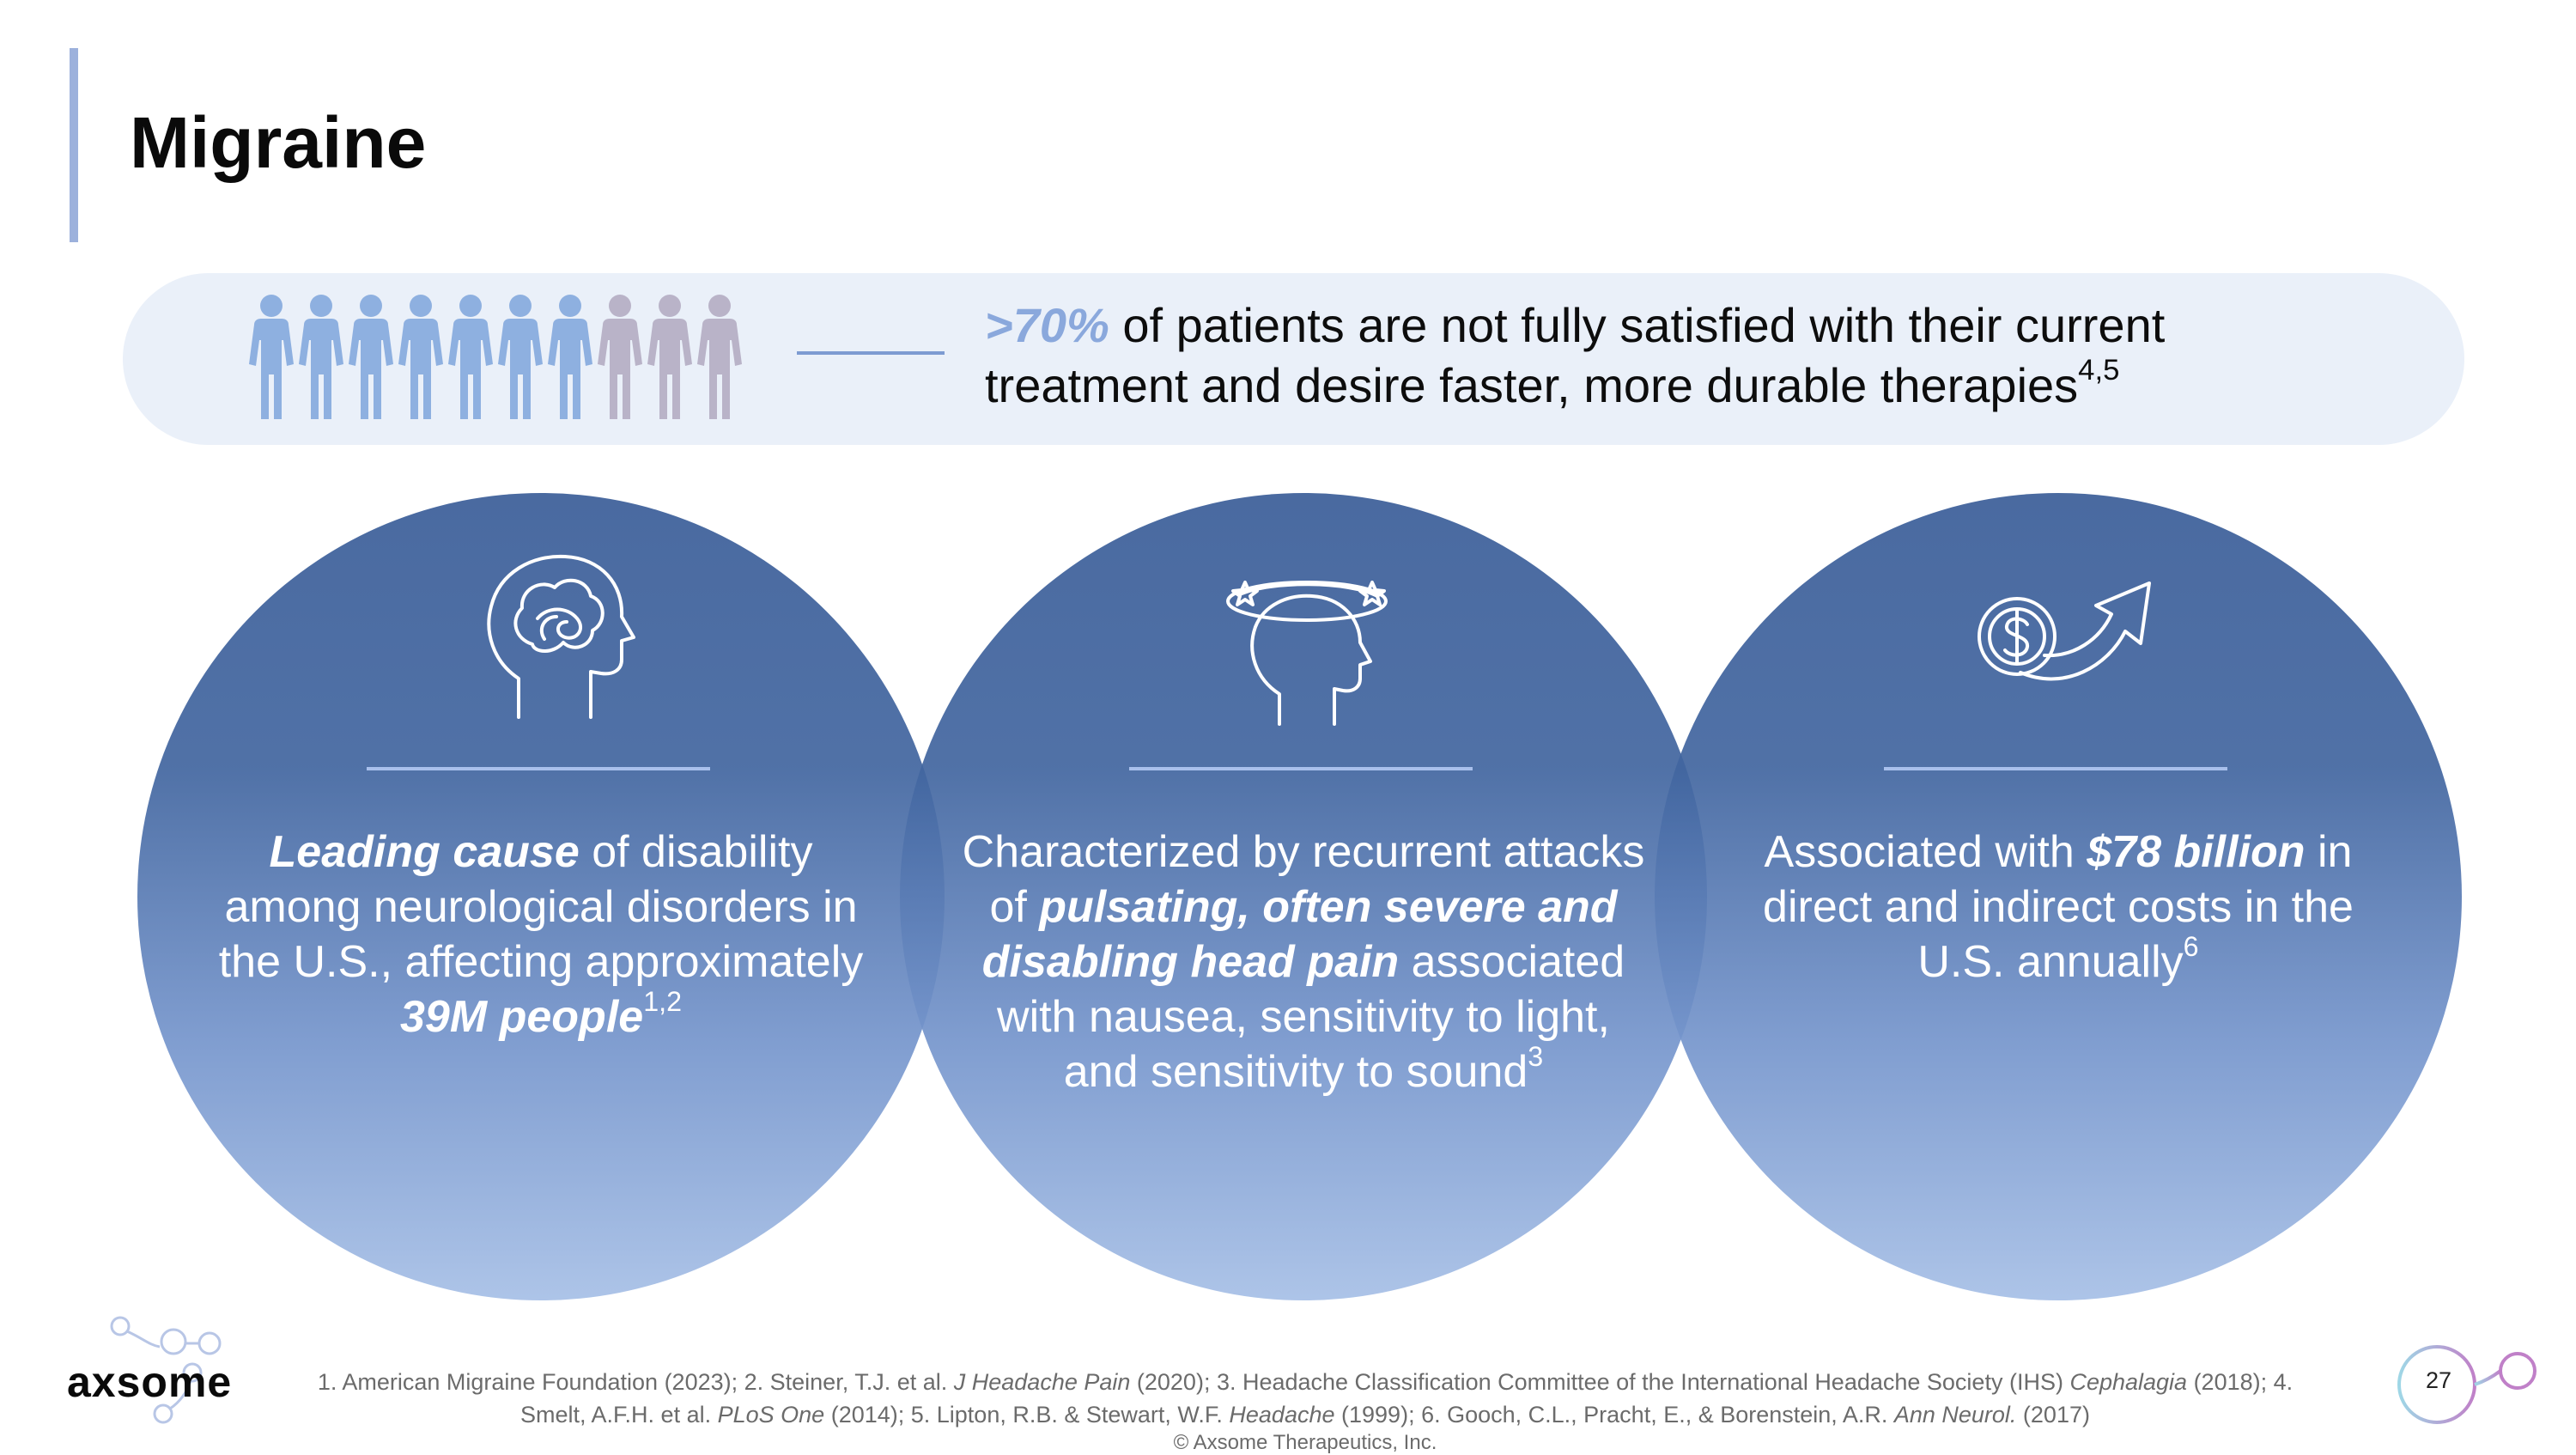 The height and width of the screenshot is (1455, 2576). Describe the element at coordinates (2064, 631) in the screenshot. I see `dollar-growth-icon` at that location.